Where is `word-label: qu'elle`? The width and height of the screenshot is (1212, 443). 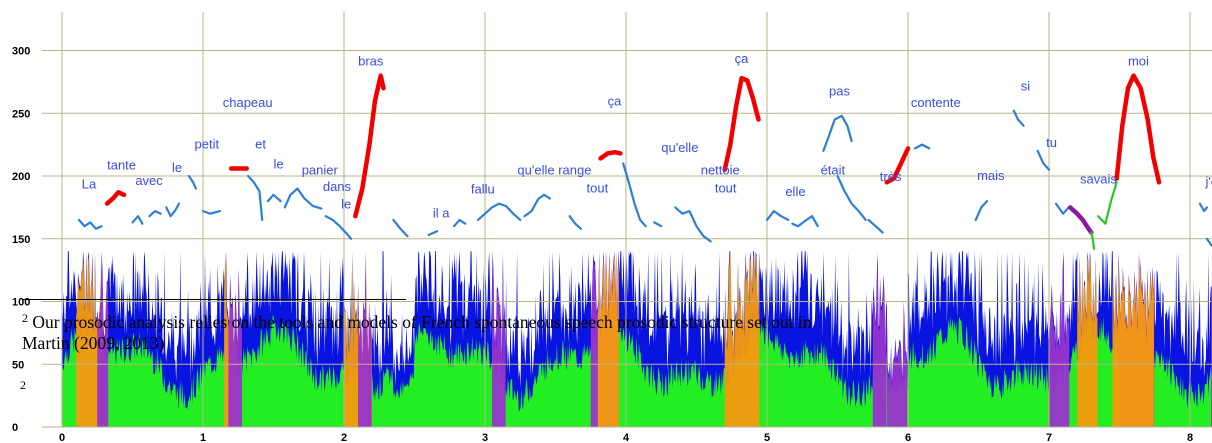
word-label: qu'elle is located at coordinates (679, 147).